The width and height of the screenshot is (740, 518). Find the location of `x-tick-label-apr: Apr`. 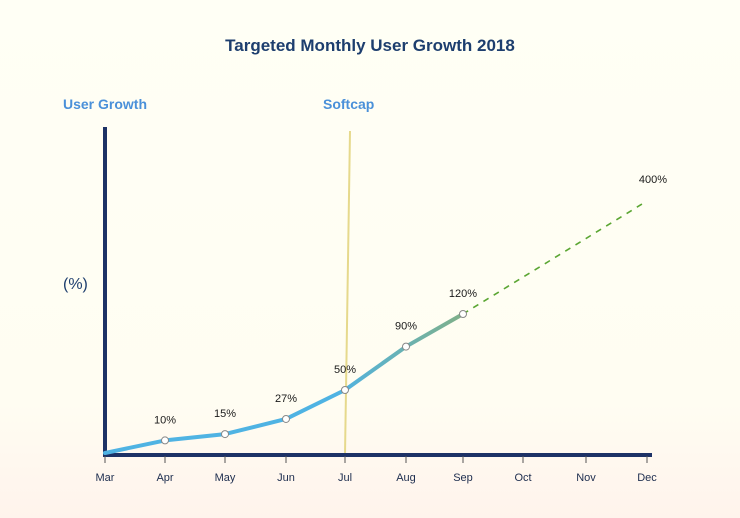

x-tick-label-apr: Apr is located at coordinates (164, 478).